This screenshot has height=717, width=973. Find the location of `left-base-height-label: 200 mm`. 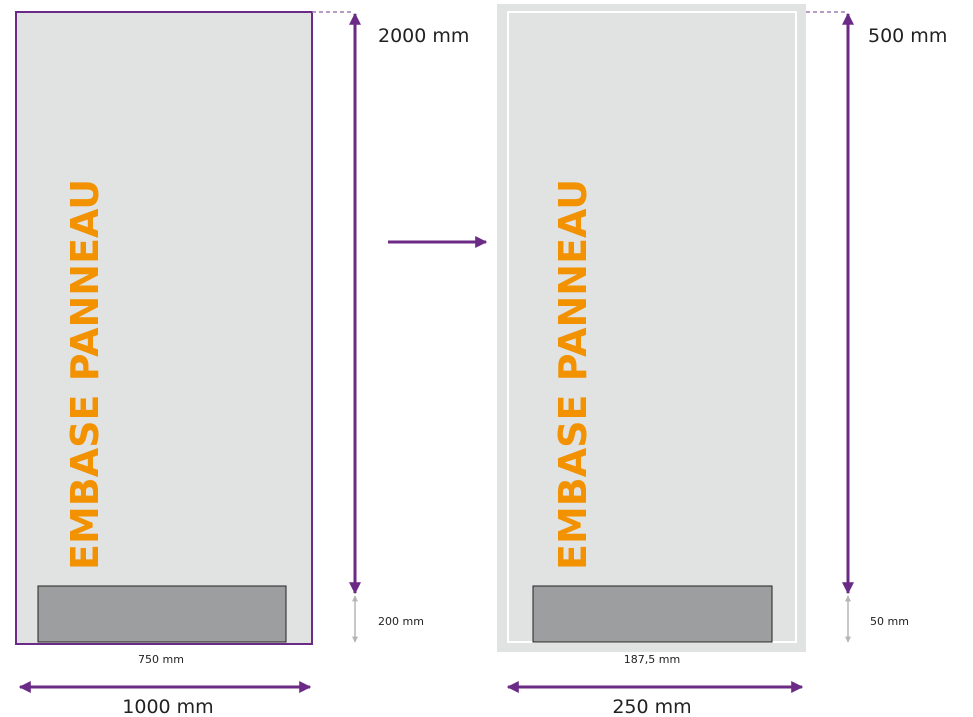

left-base-height-label: 200 mm is located at coordinates (401, 621).